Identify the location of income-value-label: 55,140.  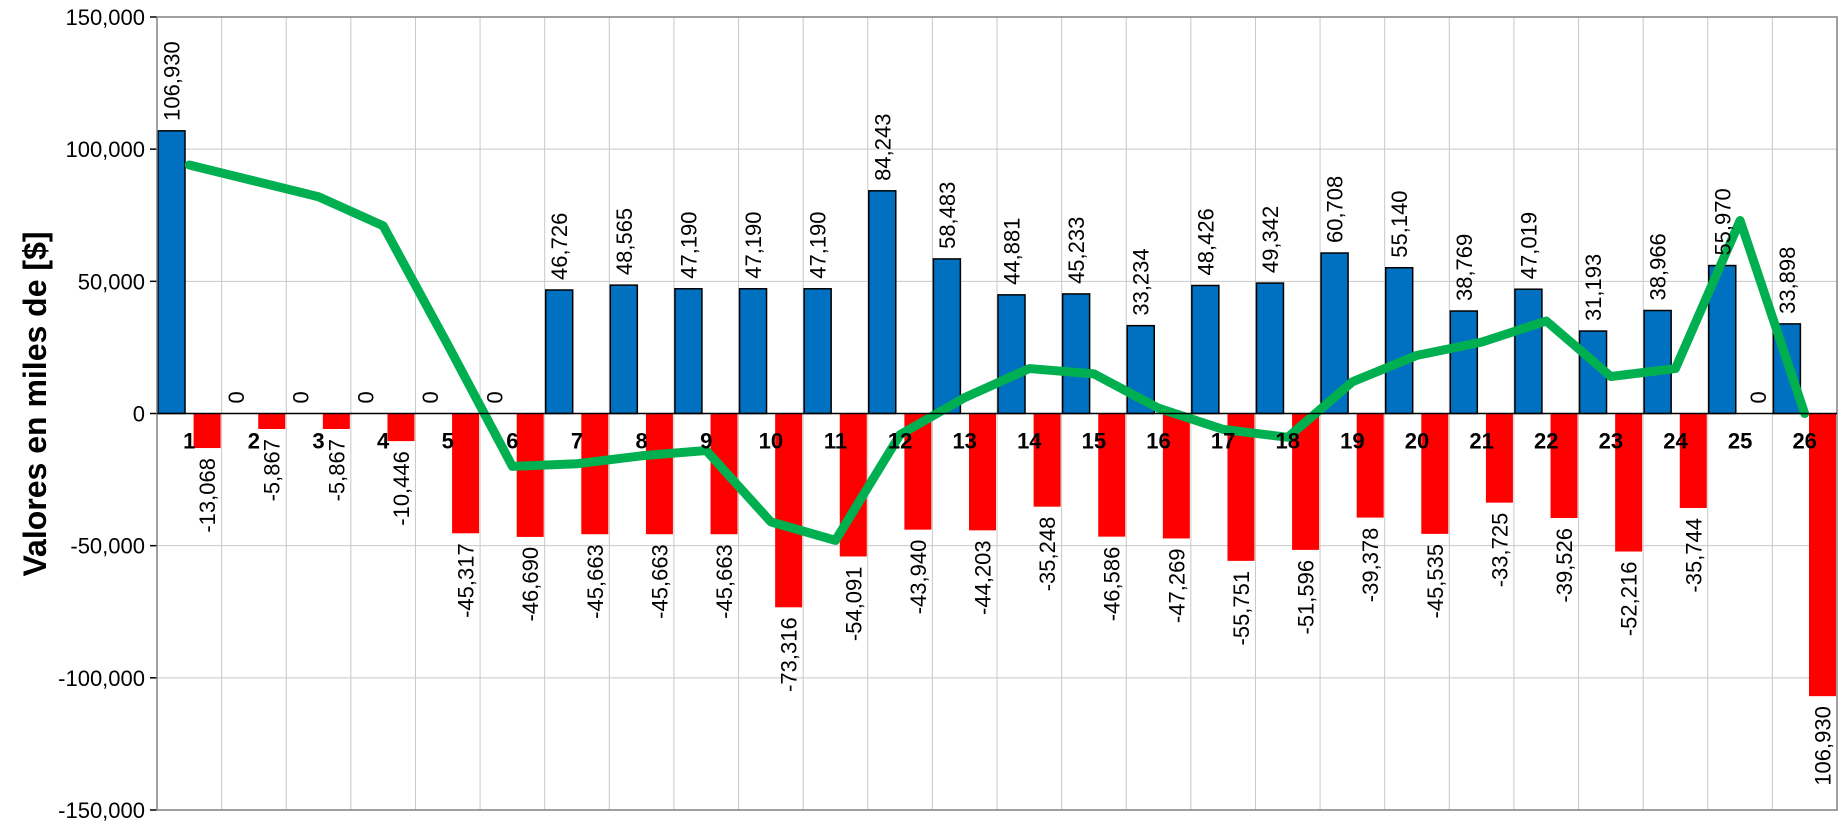
(1399, 223).